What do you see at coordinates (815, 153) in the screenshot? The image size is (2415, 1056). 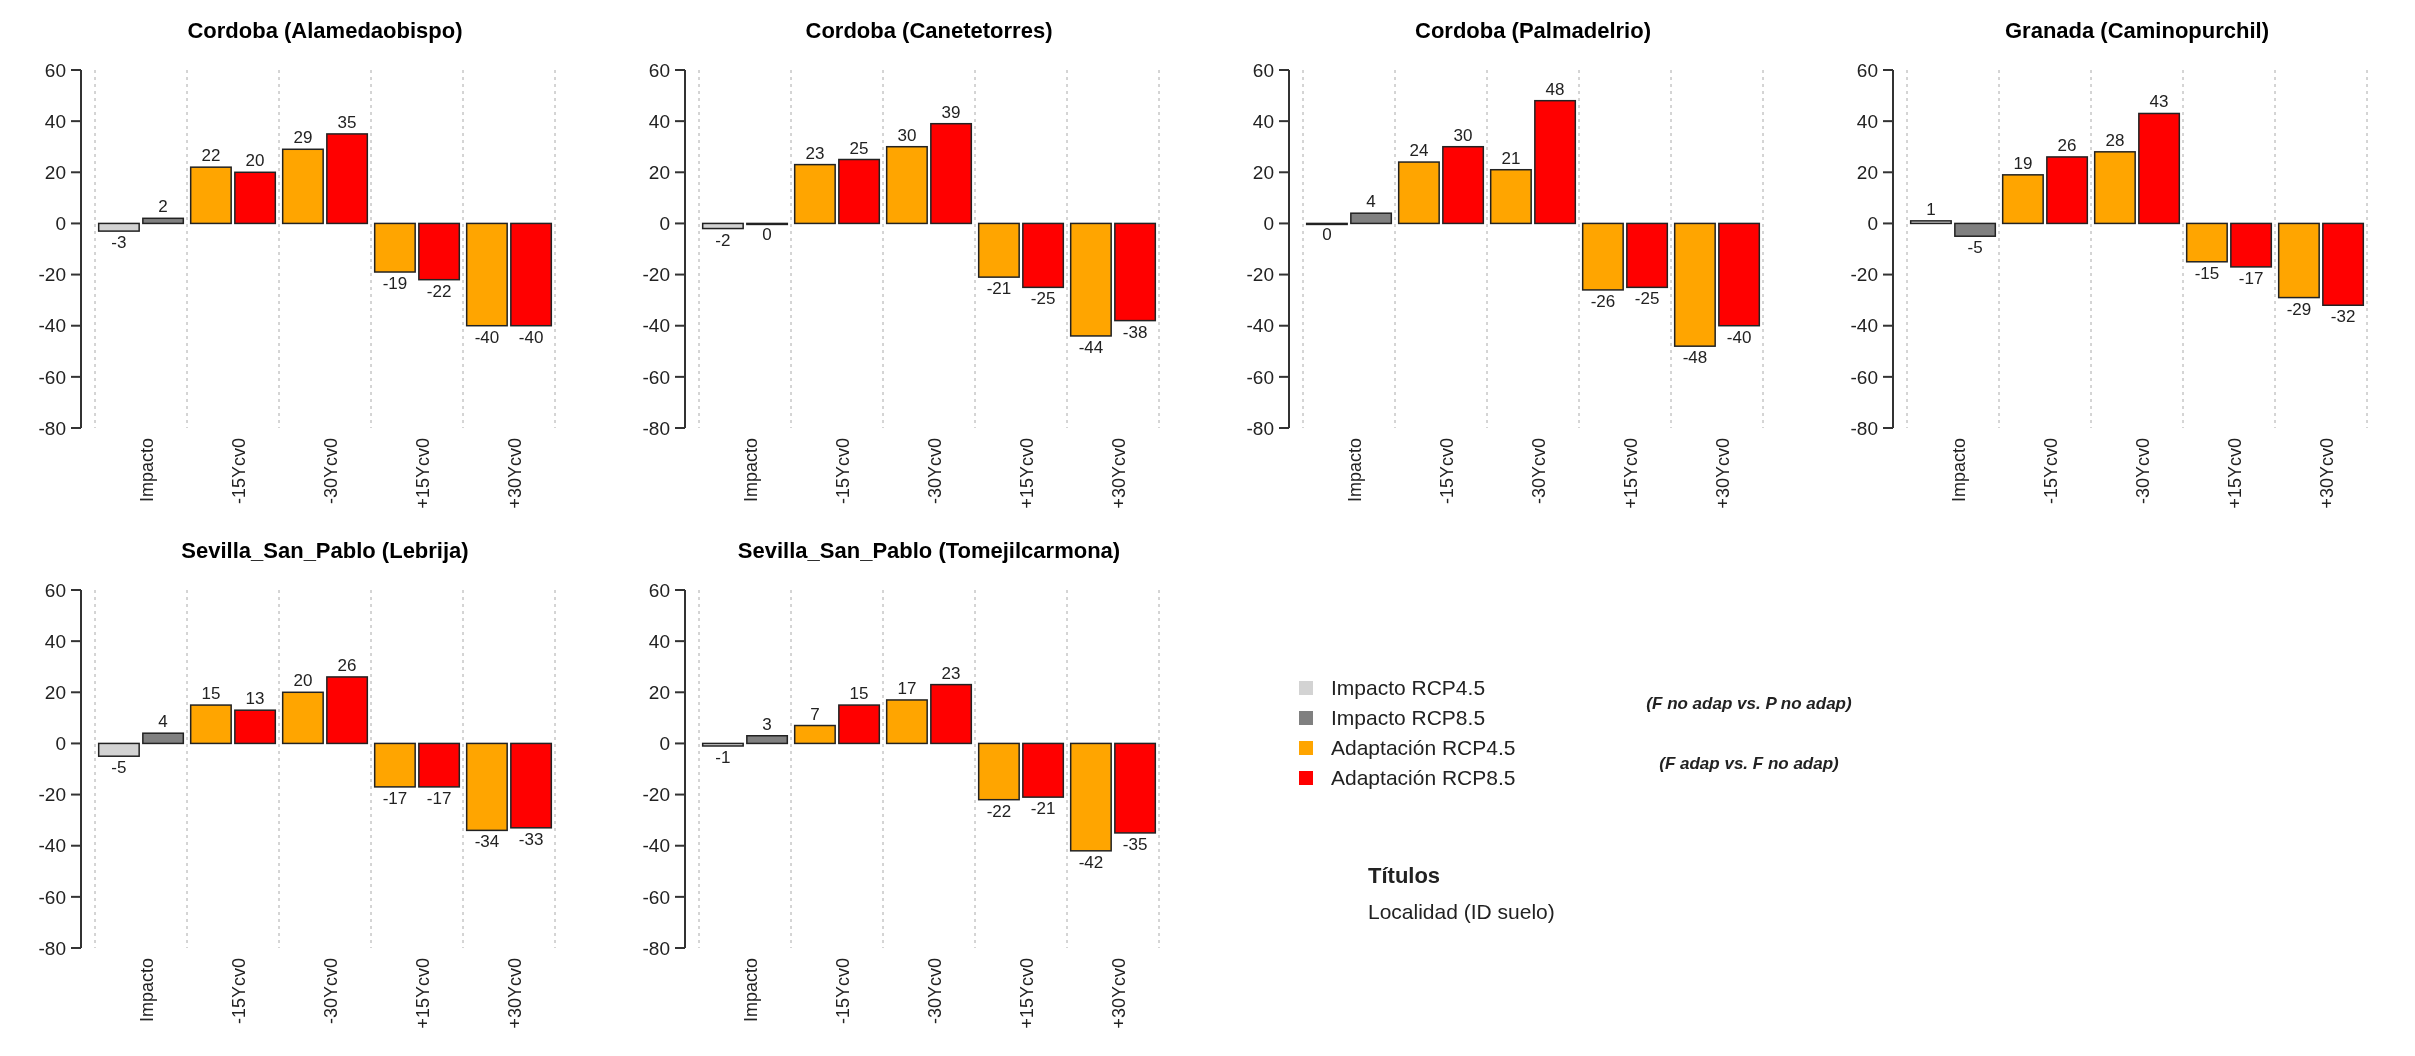 I see `data-label: 23` at bounding box center [815, 153].